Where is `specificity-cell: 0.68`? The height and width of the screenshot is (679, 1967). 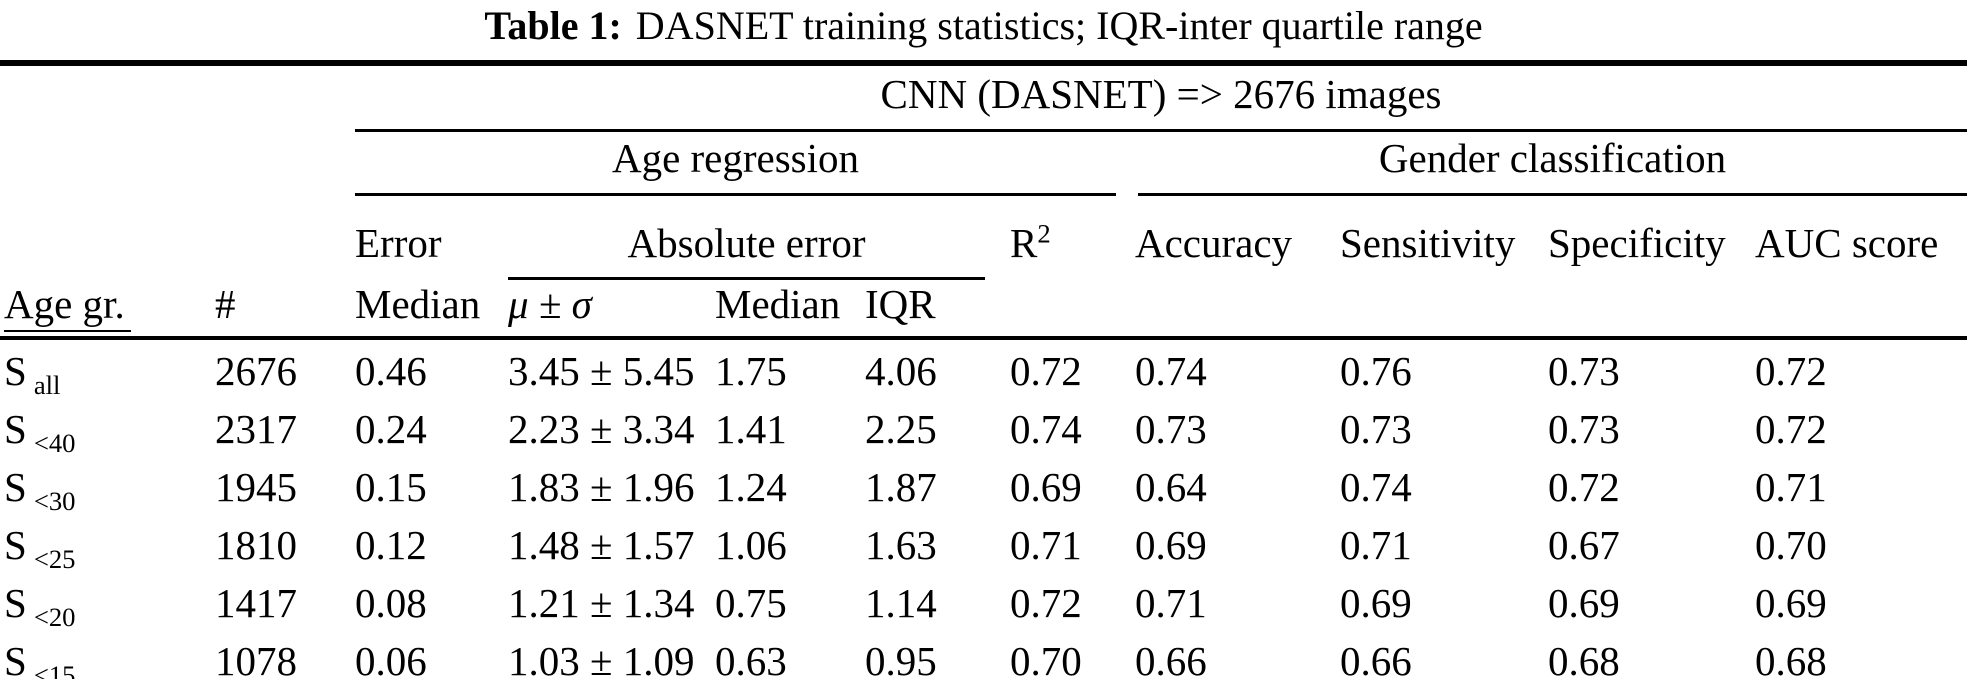 specificity-cell: 0.68 is located at coordinates (1584, 658).